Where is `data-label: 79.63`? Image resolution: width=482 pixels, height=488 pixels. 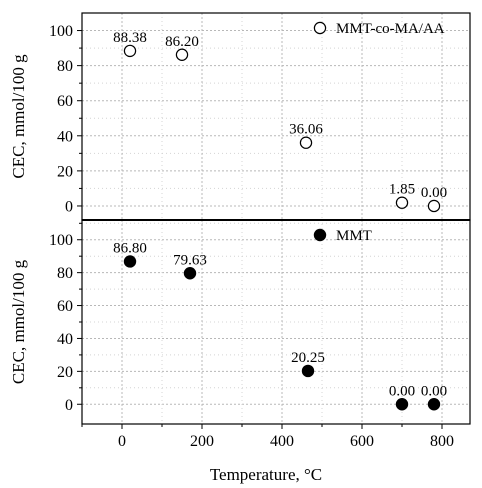 data-label: 79.63 is located at coordinates (190, 260).